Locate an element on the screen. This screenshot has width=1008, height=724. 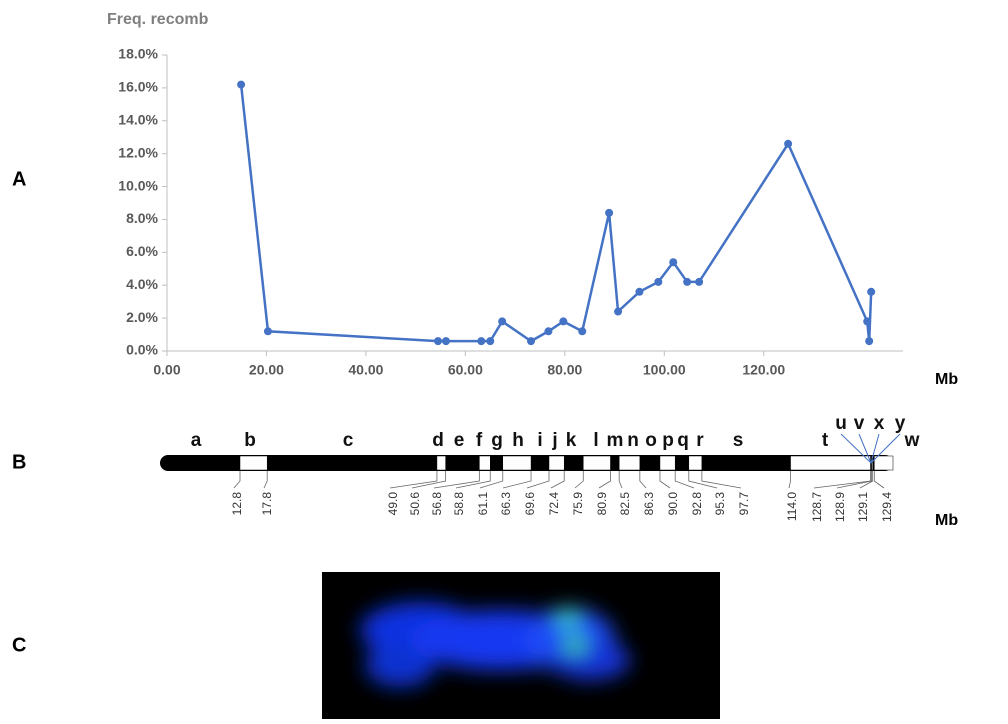
band-label: d is located at coordinates (438, 440).